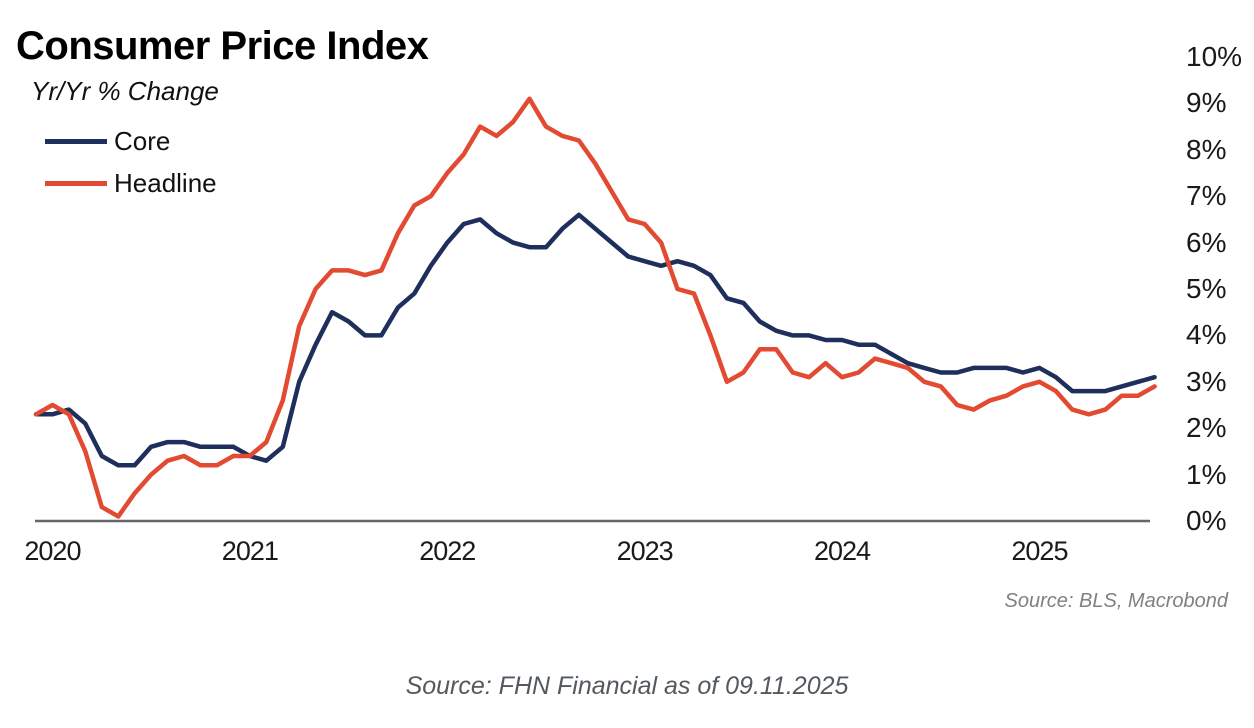  Describe the element at coordinates (52, 551) in the screenshot. I see `x-tick-label: 2020` at that location.